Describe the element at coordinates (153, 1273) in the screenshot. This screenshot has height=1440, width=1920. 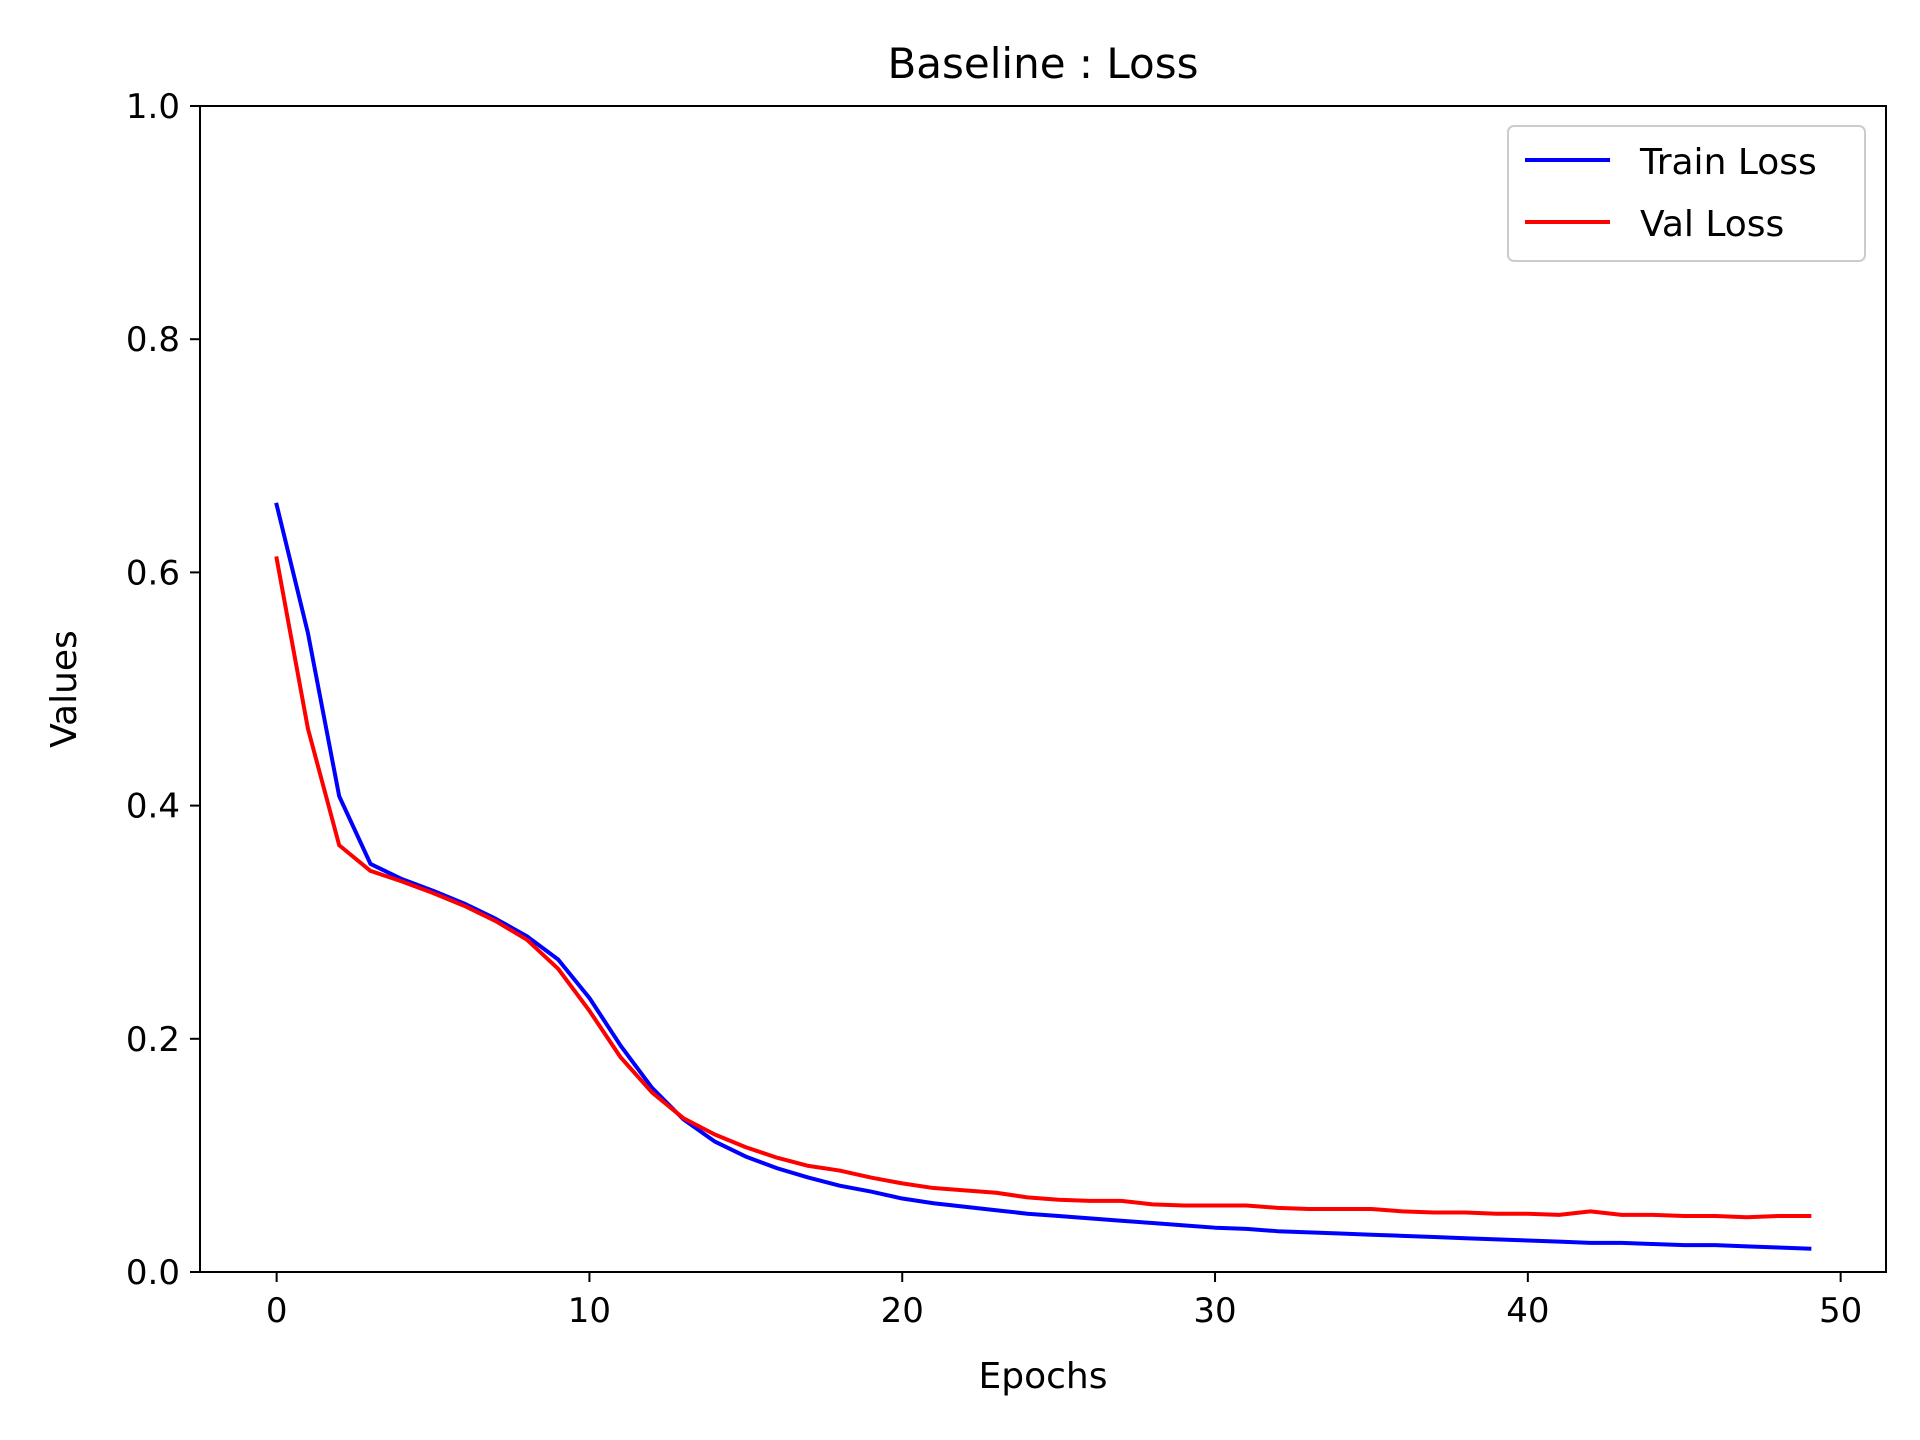
I see `y-tick-label: 0.0` at that location.